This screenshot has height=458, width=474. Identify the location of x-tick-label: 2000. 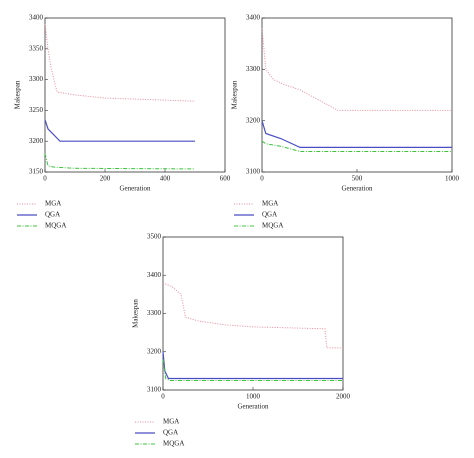
(343, 397).